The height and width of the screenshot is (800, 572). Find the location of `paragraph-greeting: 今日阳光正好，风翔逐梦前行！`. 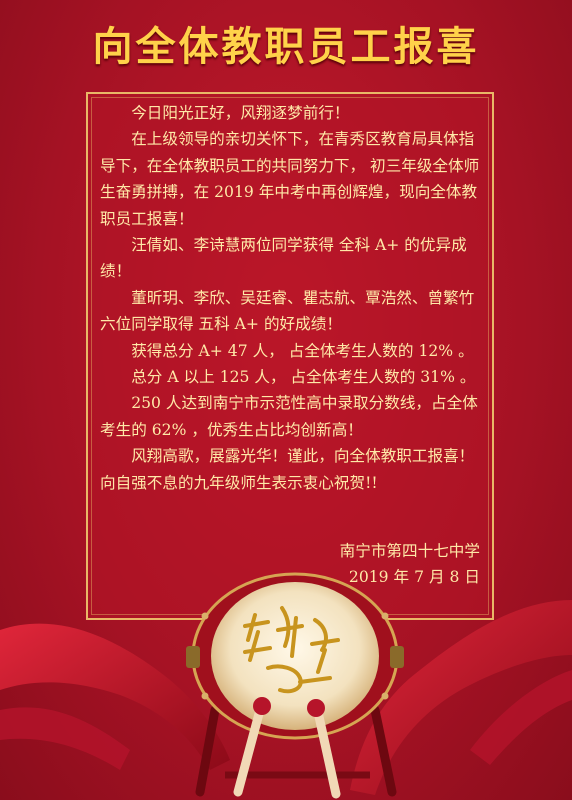

paragraph-greeting: 今日阳光正好，风翔逐梦前行！ is located at coordinates (240, 113).